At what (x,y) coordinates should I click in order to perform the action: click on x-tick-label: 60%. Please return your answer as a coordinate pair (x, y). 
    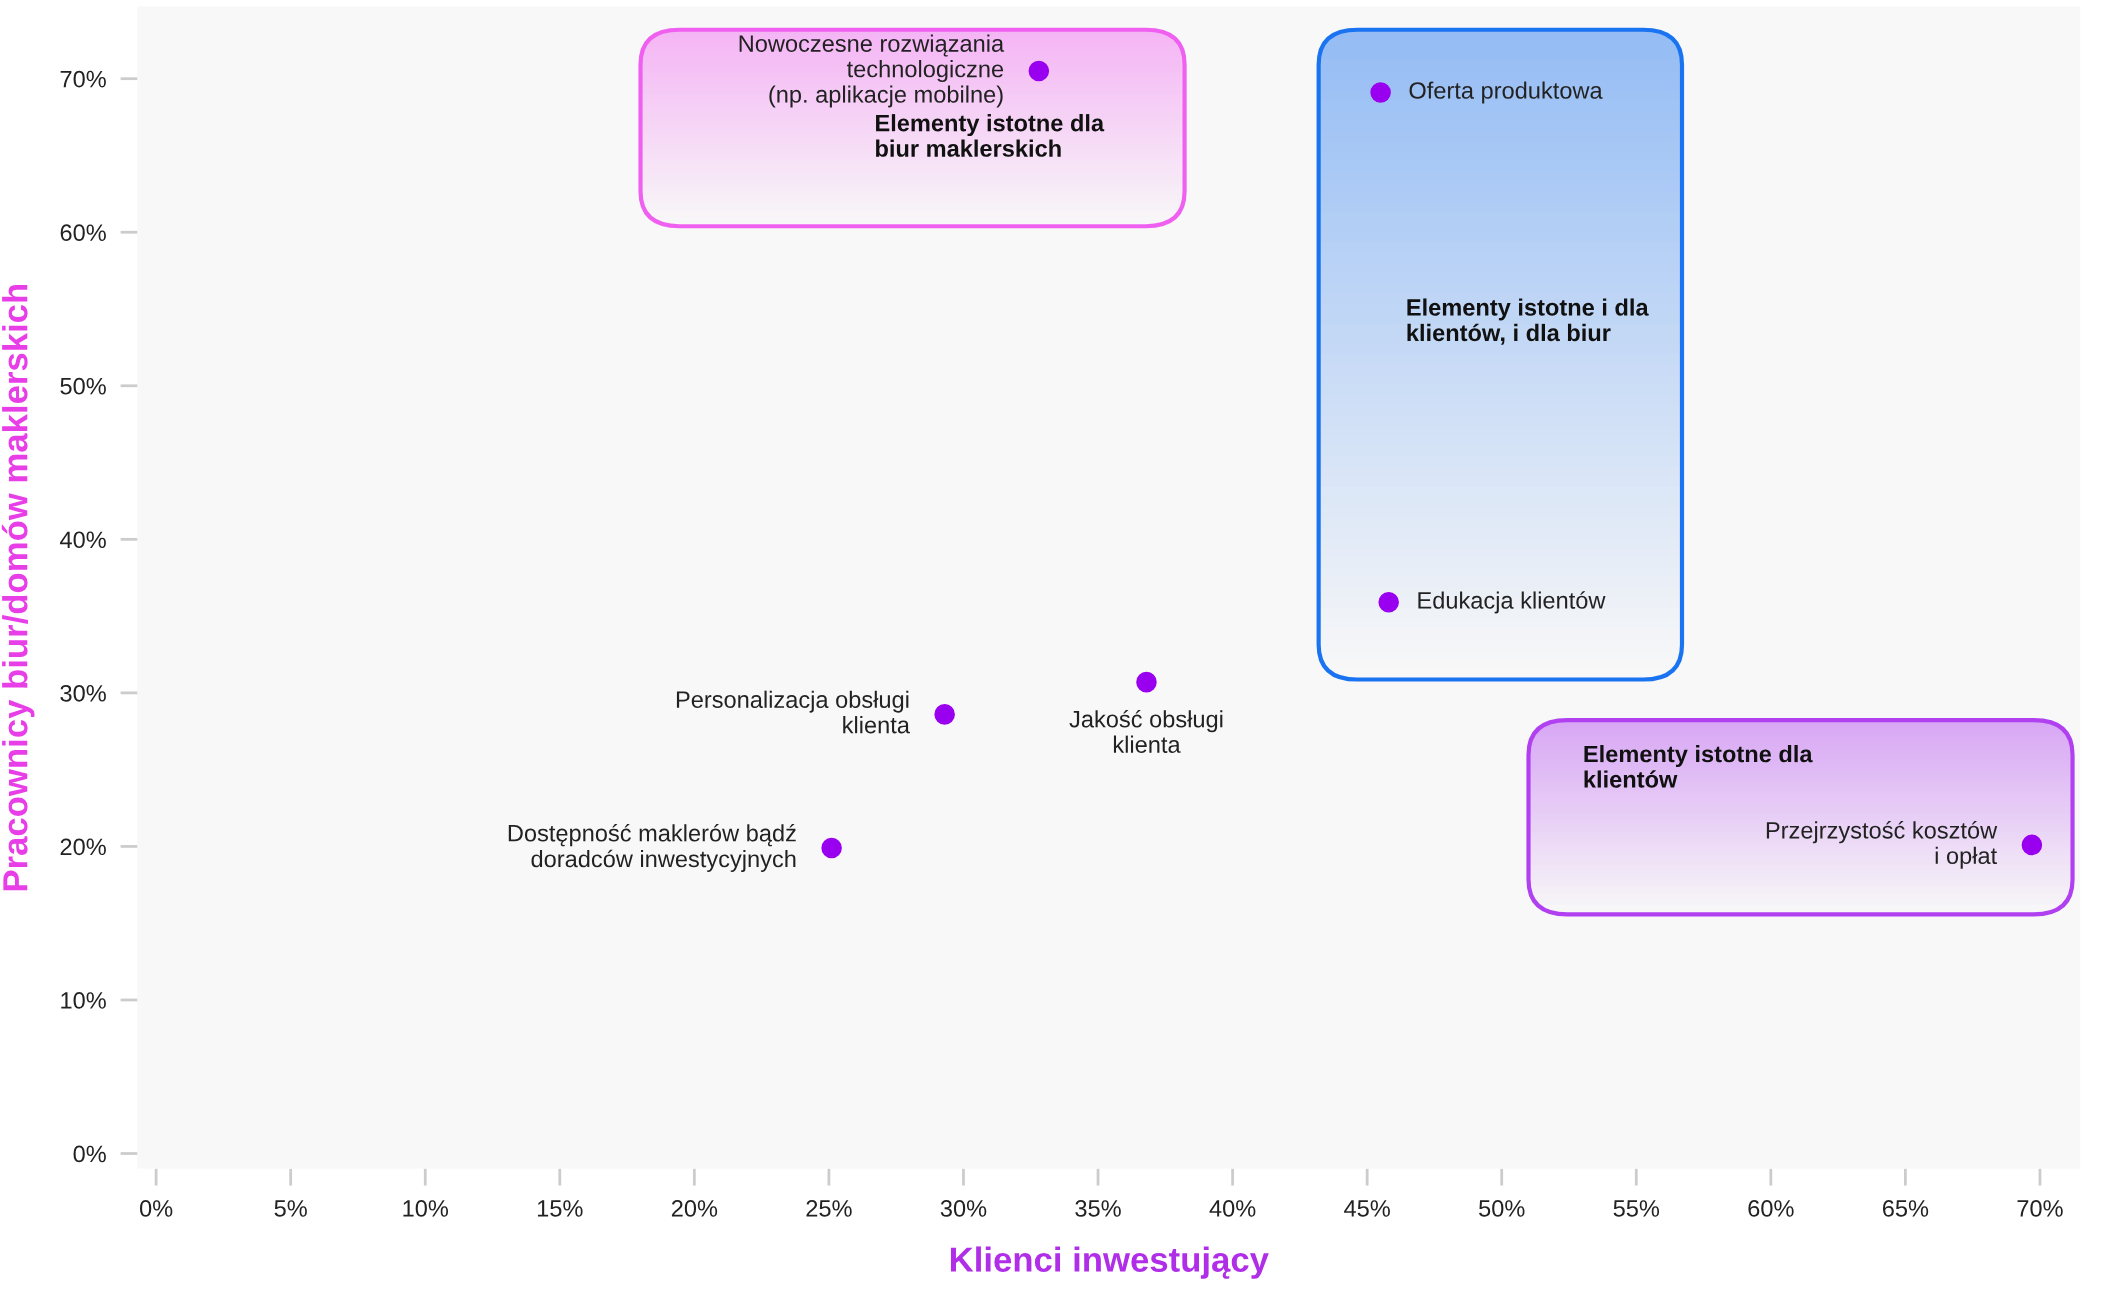
    Looking at the image, I should click on (1771, 1208).